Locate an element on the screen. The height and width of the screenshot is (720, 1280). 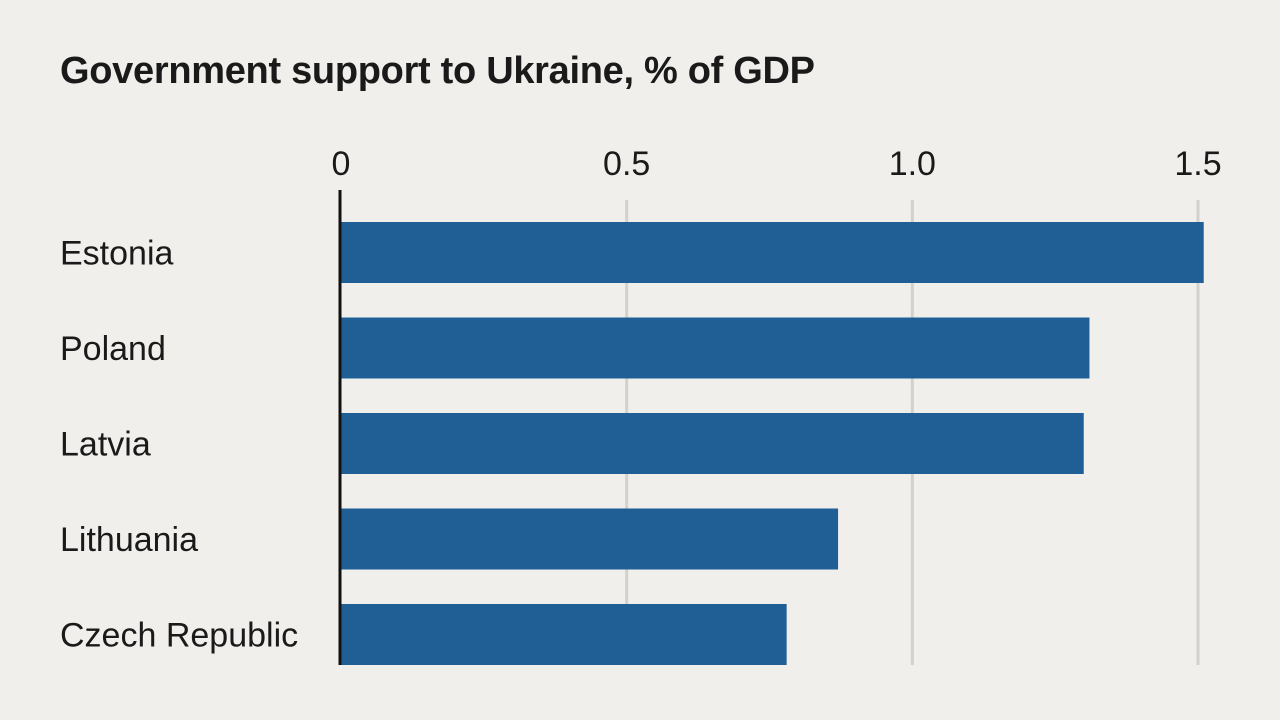
category-label: Lithuania is located at coordinates (129, 540).